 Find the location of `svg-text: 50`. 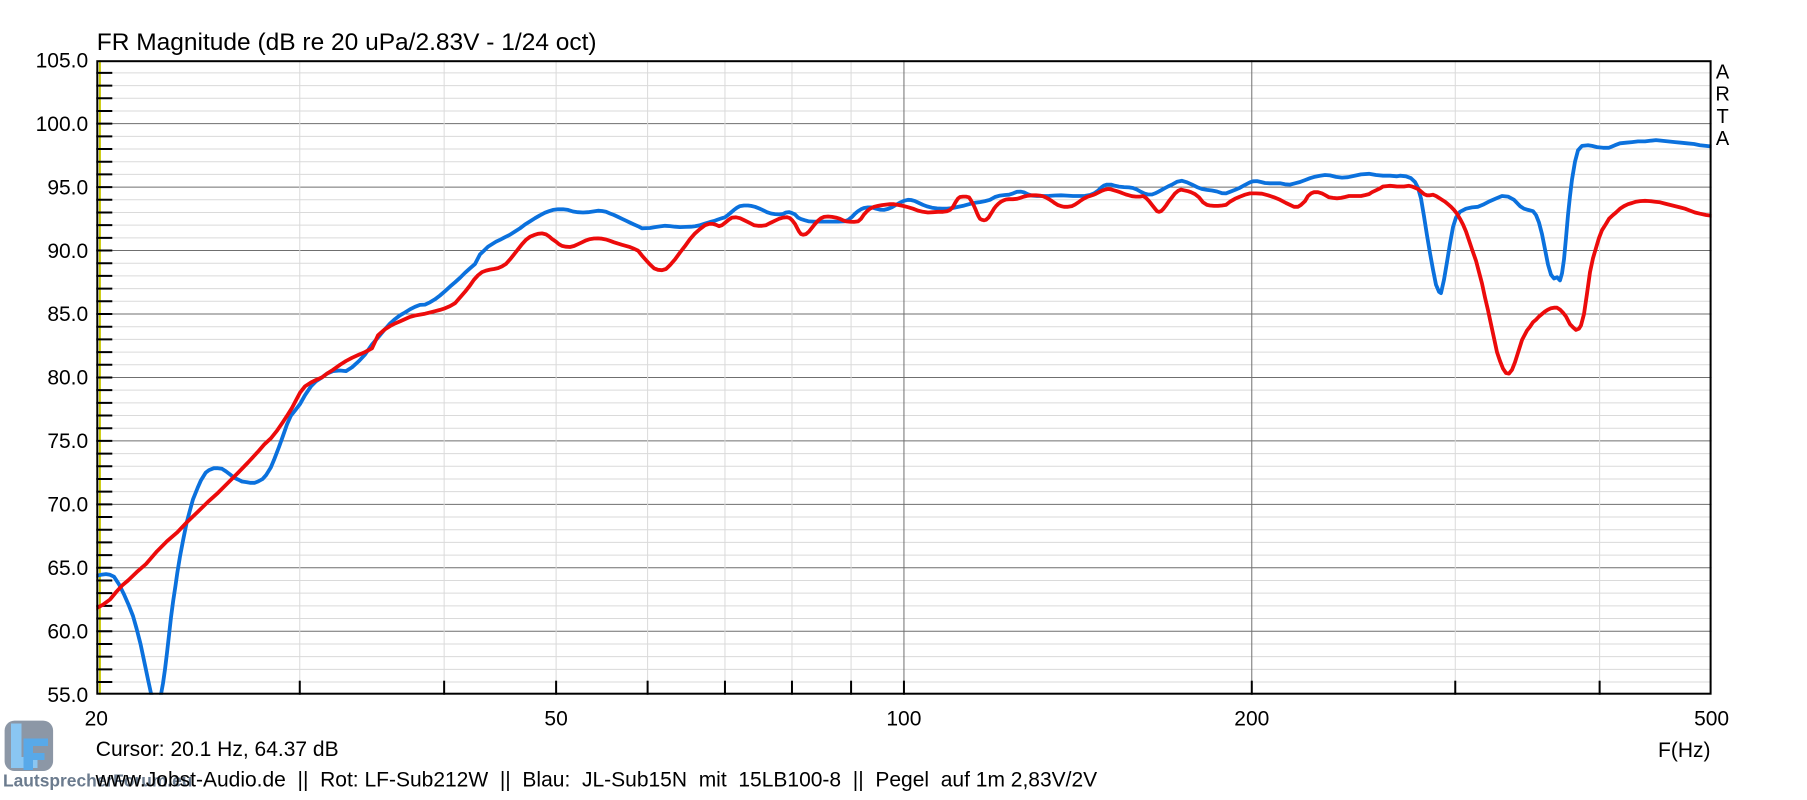

svg-text: 50 is located at coordinates (555, 719).